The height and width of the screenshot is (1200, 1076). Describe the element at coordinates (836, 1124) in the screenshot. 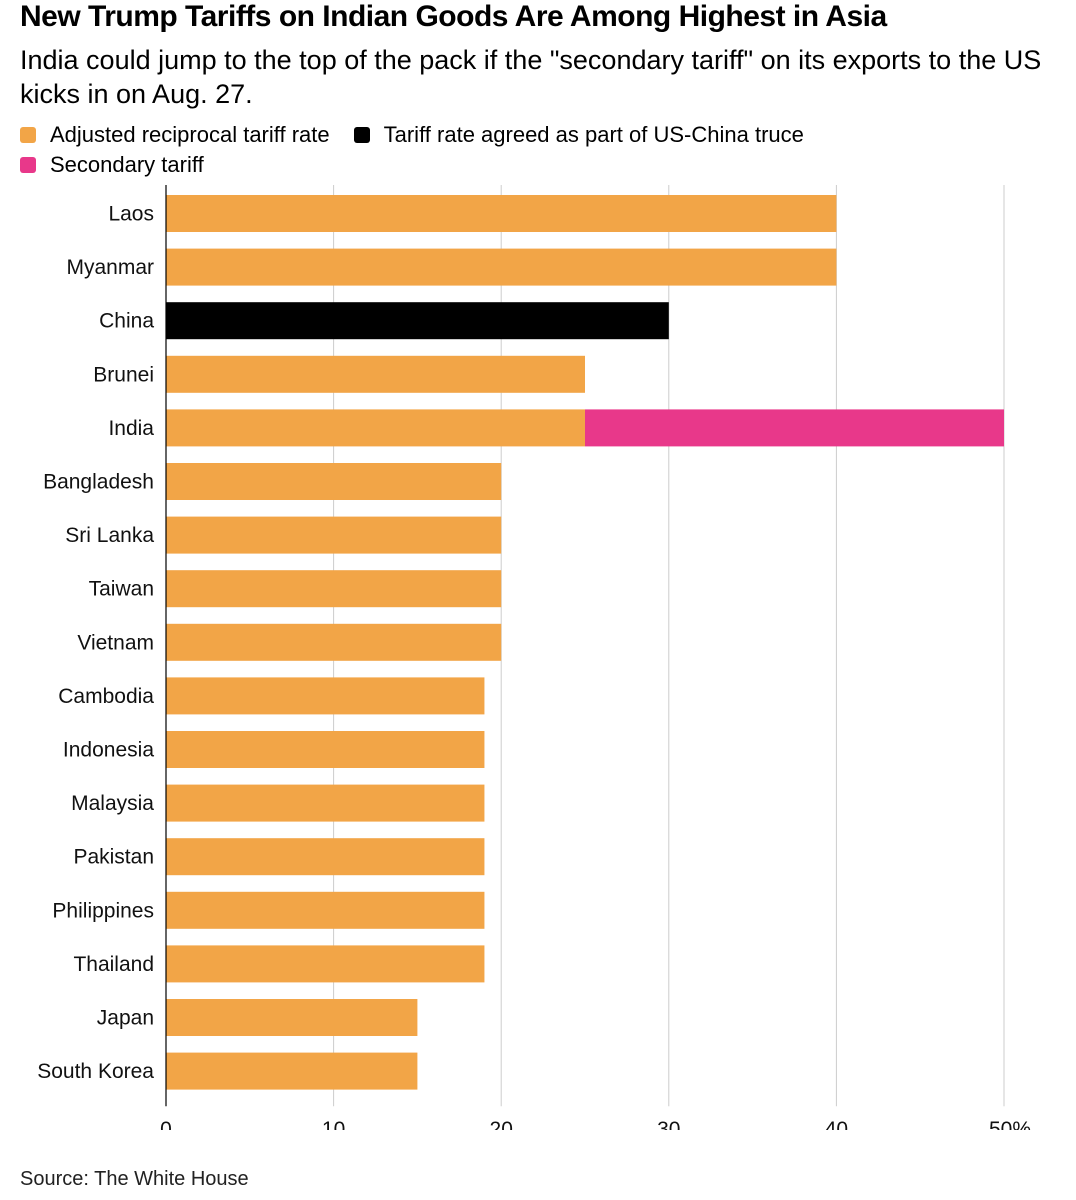

I see `x-tick-label-40: 40` at that location.